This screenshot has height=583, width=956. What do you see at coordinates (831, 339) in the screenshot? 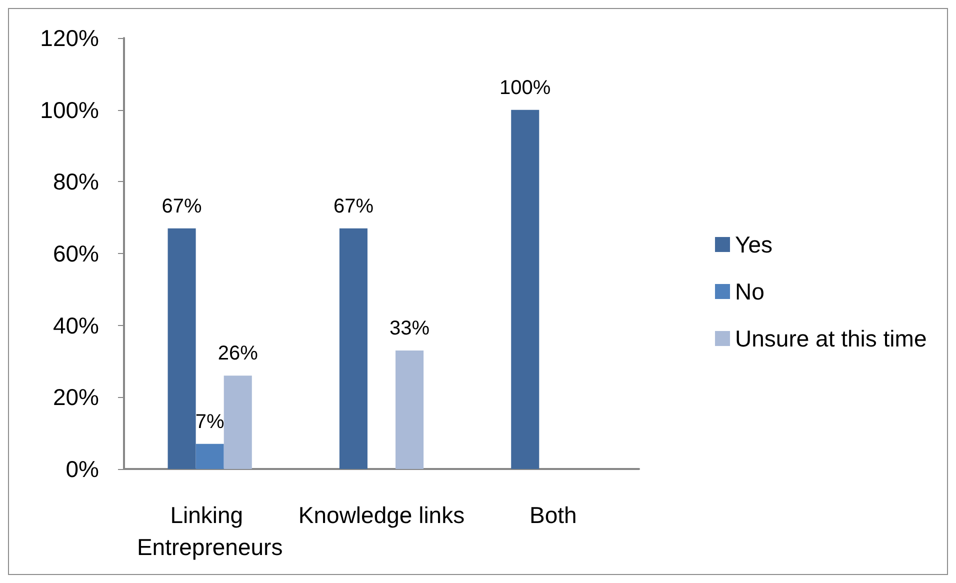
I see `legend-label: Unsure at this time` at bounding box center [831, 339].